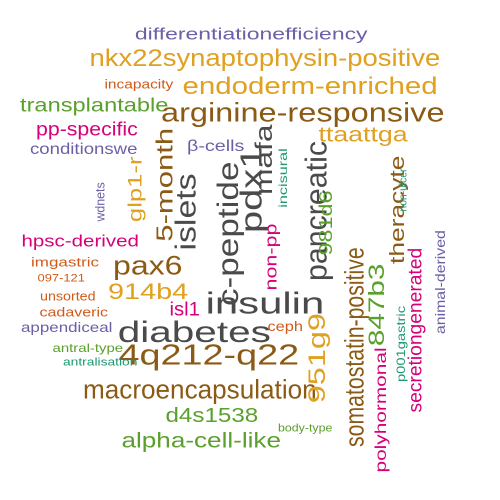 The width and height of the screenshot is (500, 500). I want to click on word-alpha-cell-like: alpha-cell-like, so click(201, 441).